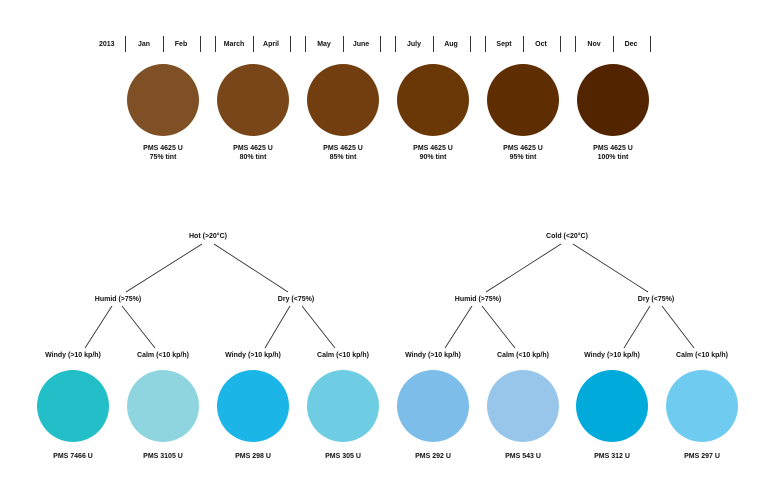 The width and height of the screenshot is (780, 500). What do you see at coordinates (271, 44) in the screenshot?
I see `month-label: April` at bounding box center [271, 44].